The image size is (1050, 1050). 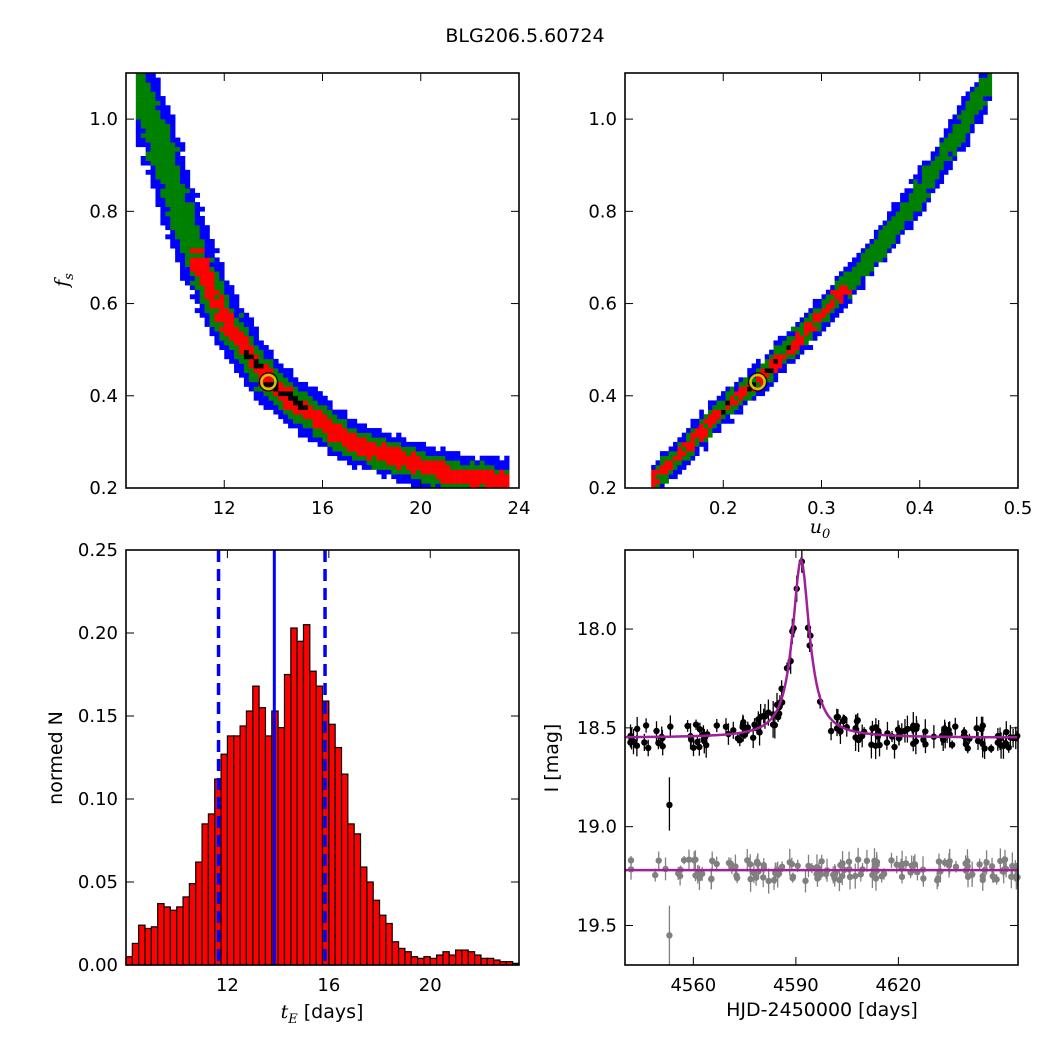 What do you see at coordinates (821, 647) in the screenshot?
I see `p4-model-primary` at bounding box center [821, 647].